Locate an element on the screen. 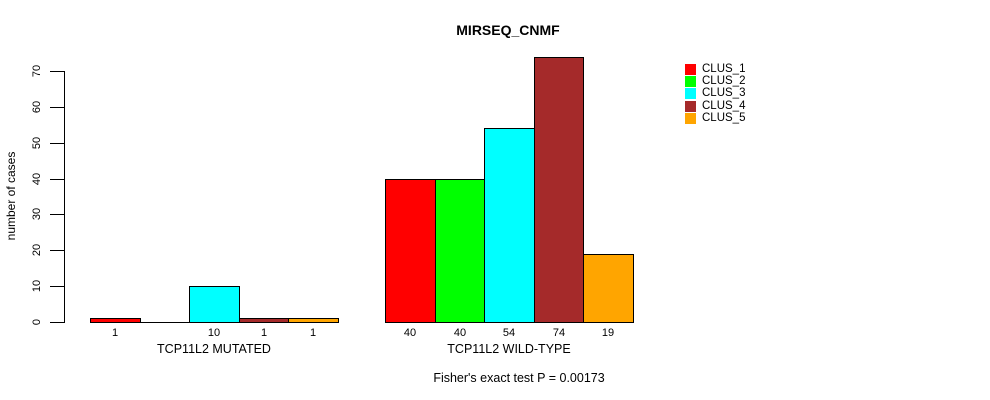 The height and width of the screenshot is (400, 990). bar-value-label: 19 is located at coordinates (608, 333).